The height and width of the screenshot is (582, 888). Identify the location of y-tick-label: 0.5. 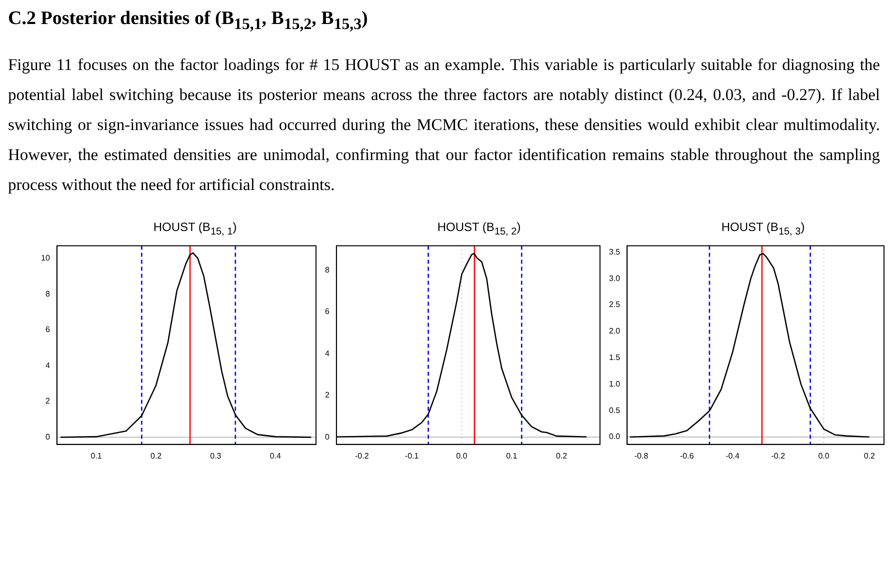
(614, 410).